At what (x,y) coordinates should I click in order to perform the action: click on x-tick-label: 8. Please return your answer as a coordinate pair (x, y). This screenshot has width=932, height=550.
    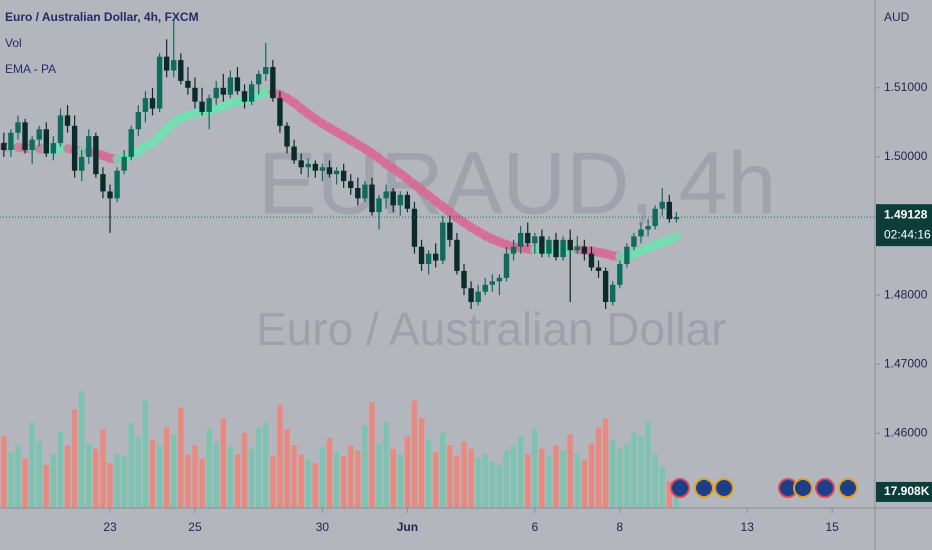
    Looking at the image, I should click on (619, 527).